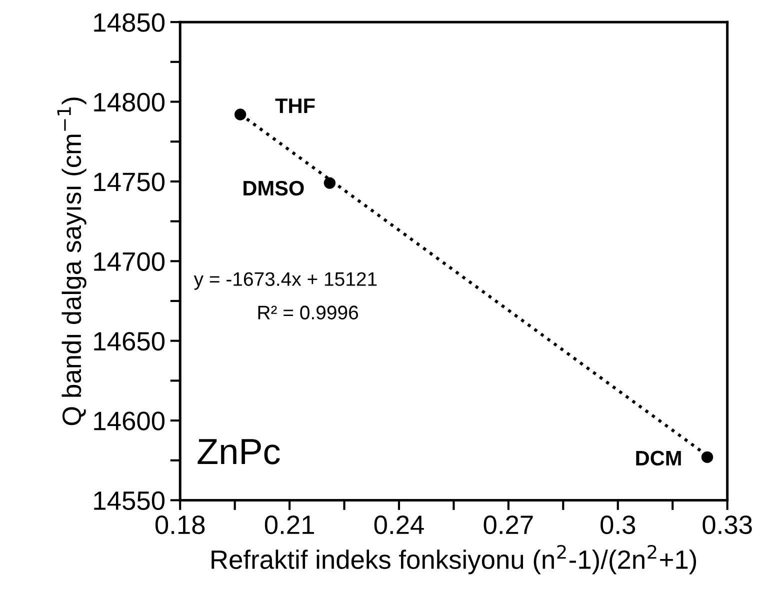 This screenshot has height=613, width=760. I want to click on x-tick-label: 0.3, so click(618, 524).